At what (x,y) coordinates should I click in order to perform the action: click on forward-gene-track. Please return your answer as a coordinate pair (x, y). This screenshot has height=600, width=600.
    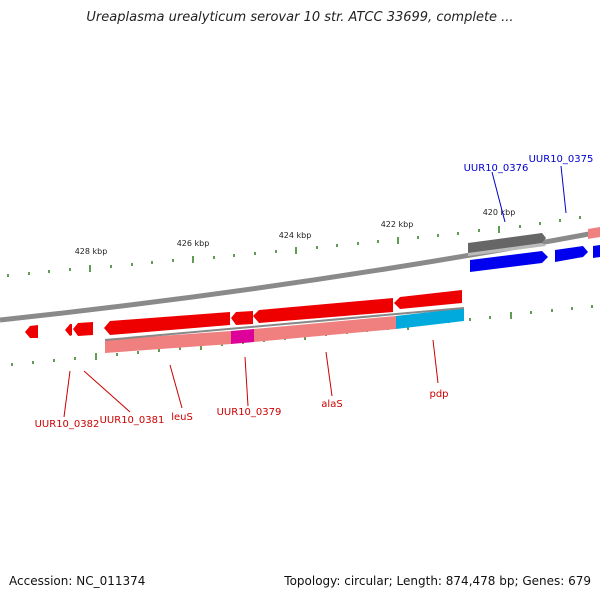
    Looking at the image, I should click on (534, 249).